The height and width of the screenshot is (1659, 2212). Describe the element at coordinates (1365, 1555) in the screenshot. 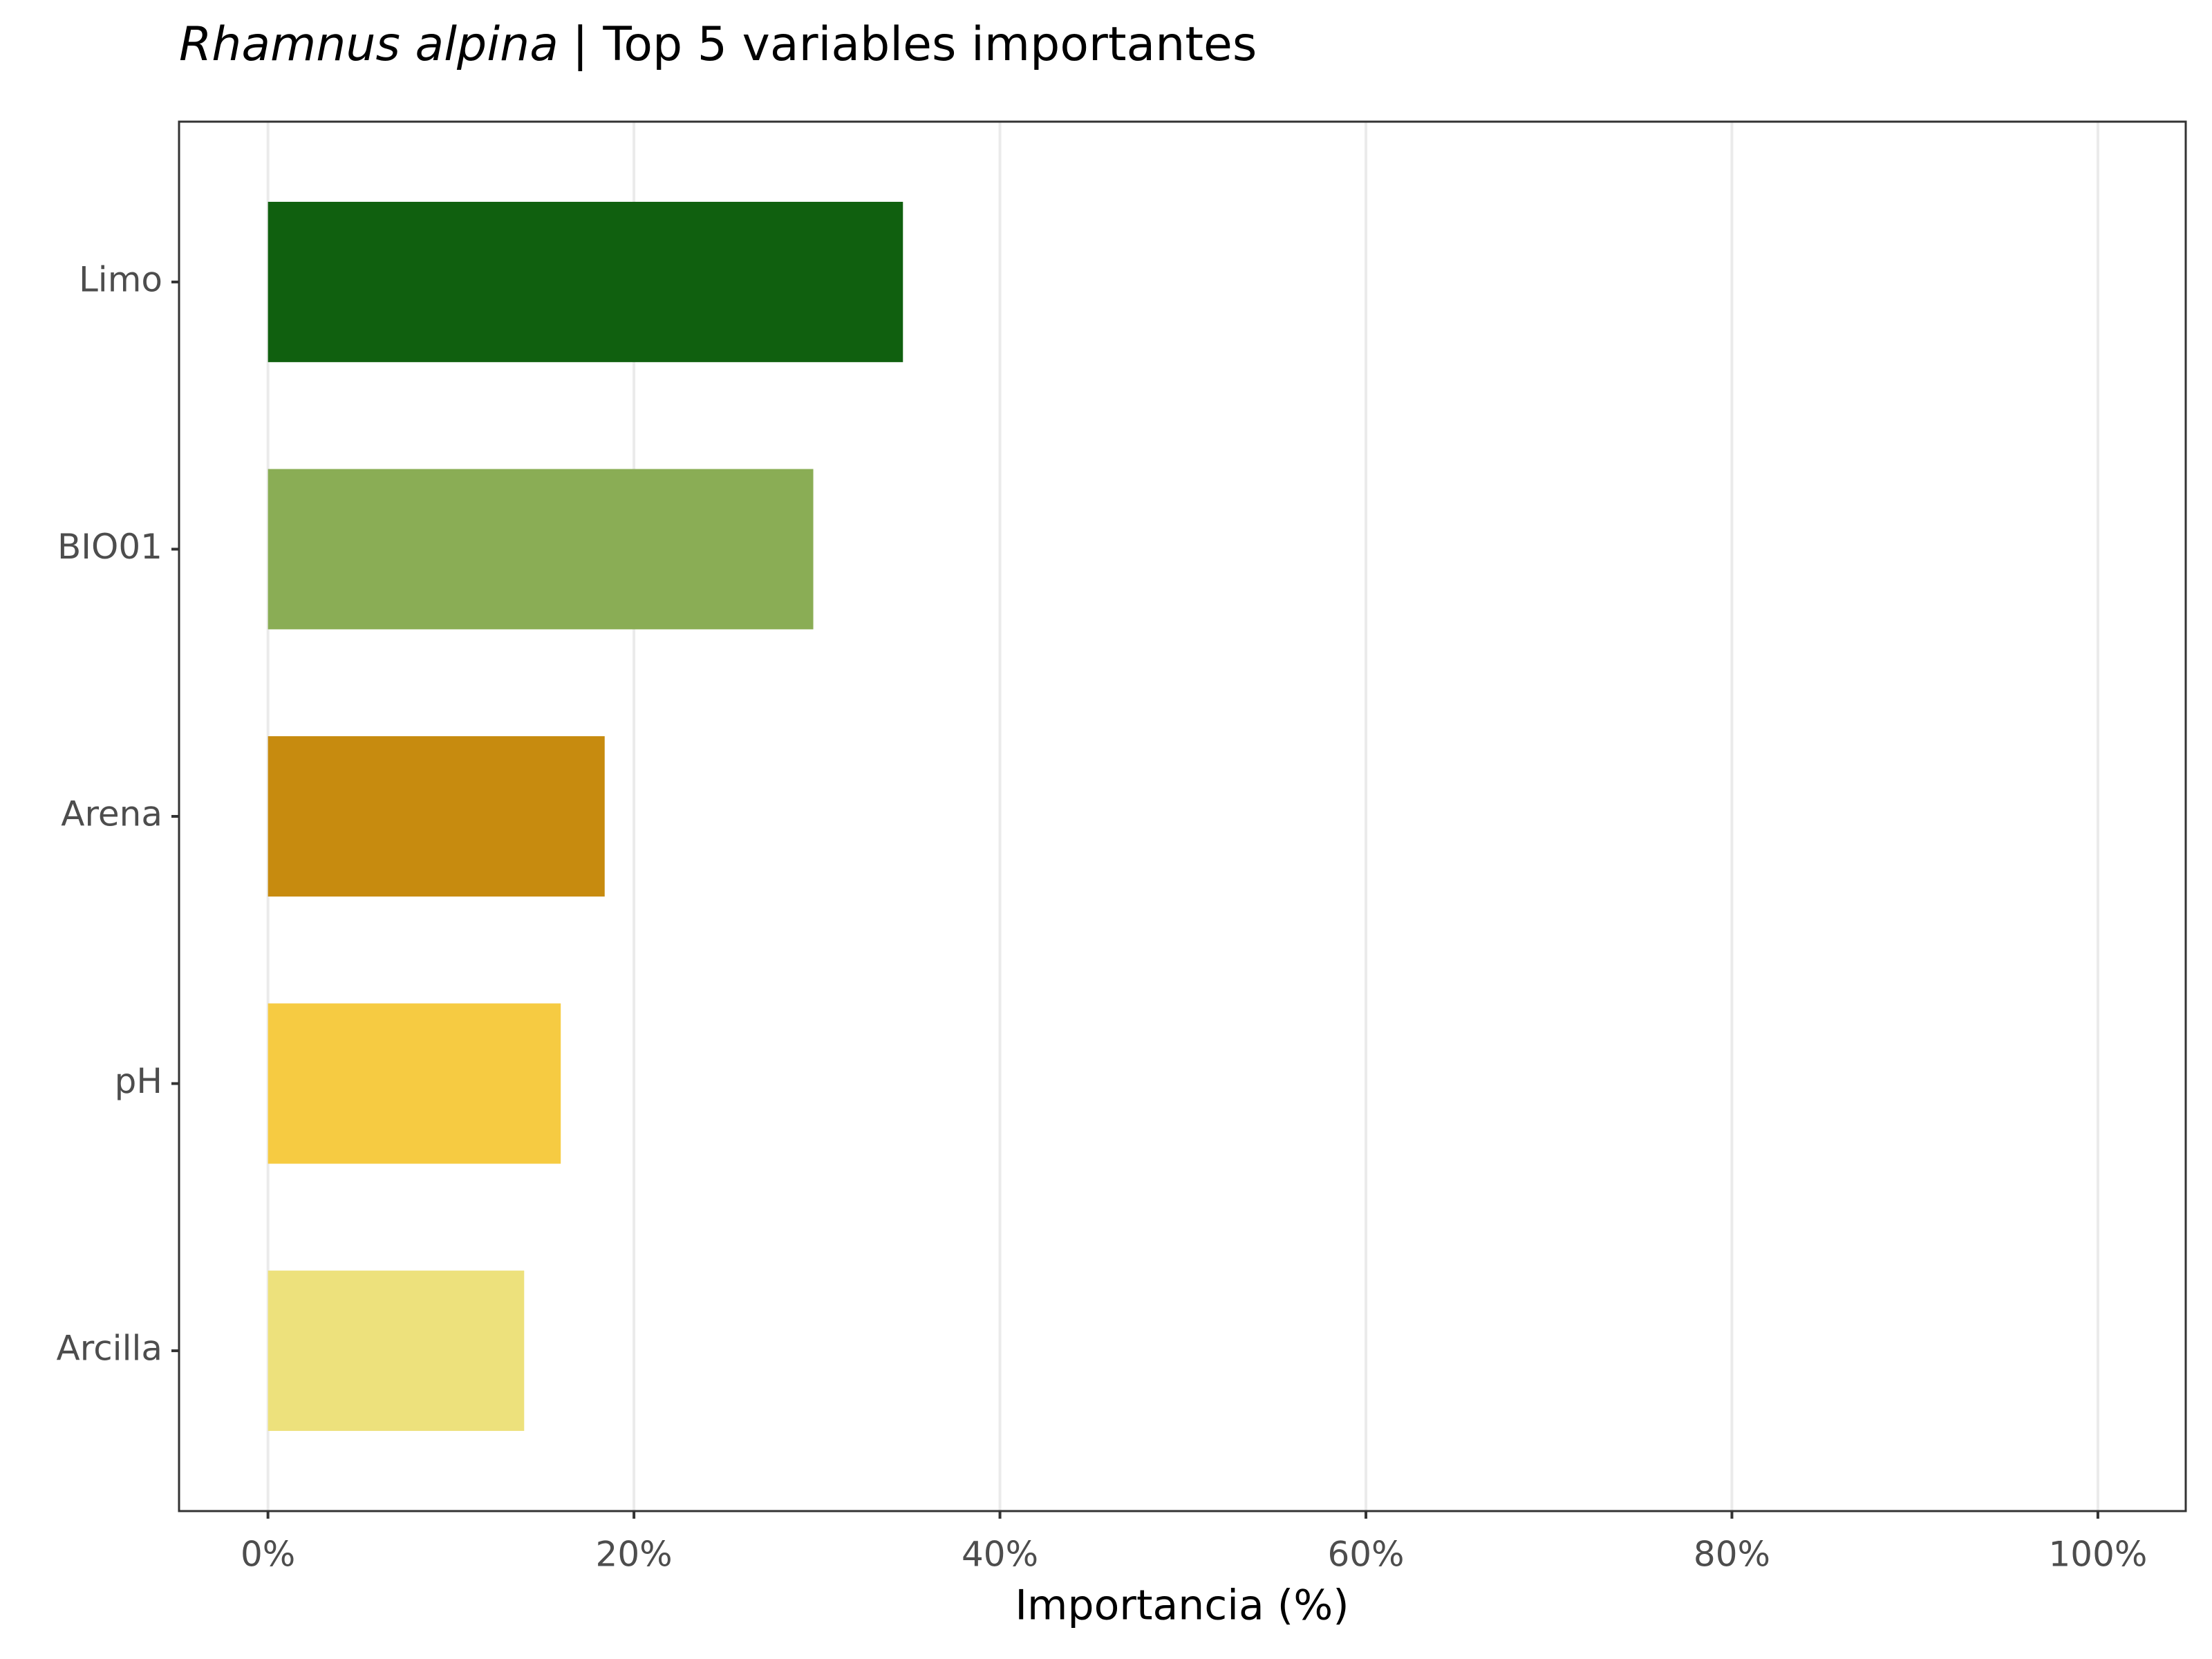

I see `x-tick-label: 60%` at that location.